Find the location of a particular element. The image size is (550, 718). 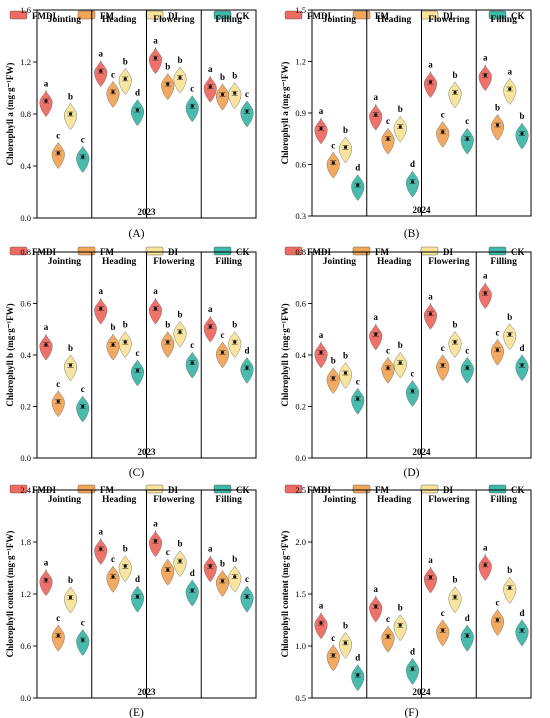

y-tick-label: 1.8 is located at coordinates (25, 542).